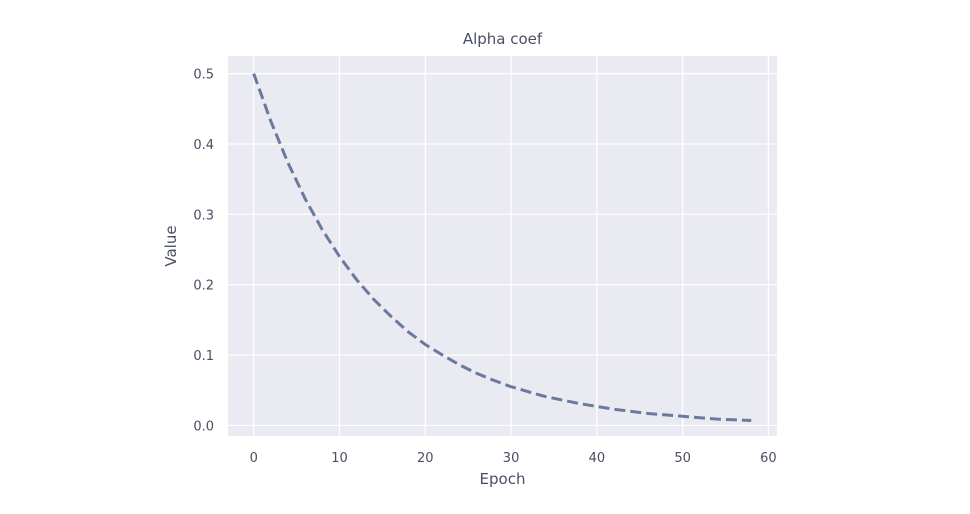 This screenshot has height=514, width=970. What do you see at coordinates (597, 458) in the screenshot?
I see `x-tick-label: 40` at bounding box center [597, 458].